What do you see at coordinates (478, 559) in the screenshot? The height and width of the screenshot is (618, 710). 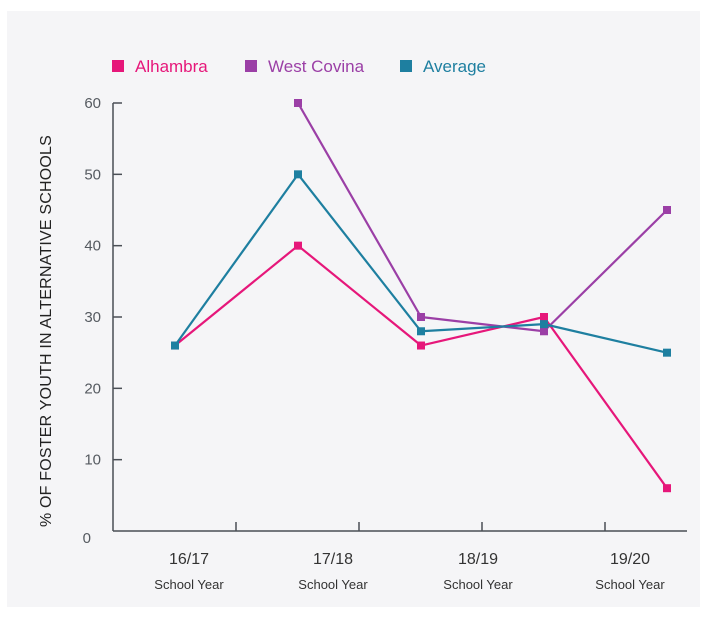 I see `x-category-label: 18/19` at bounding box center [478, 559].